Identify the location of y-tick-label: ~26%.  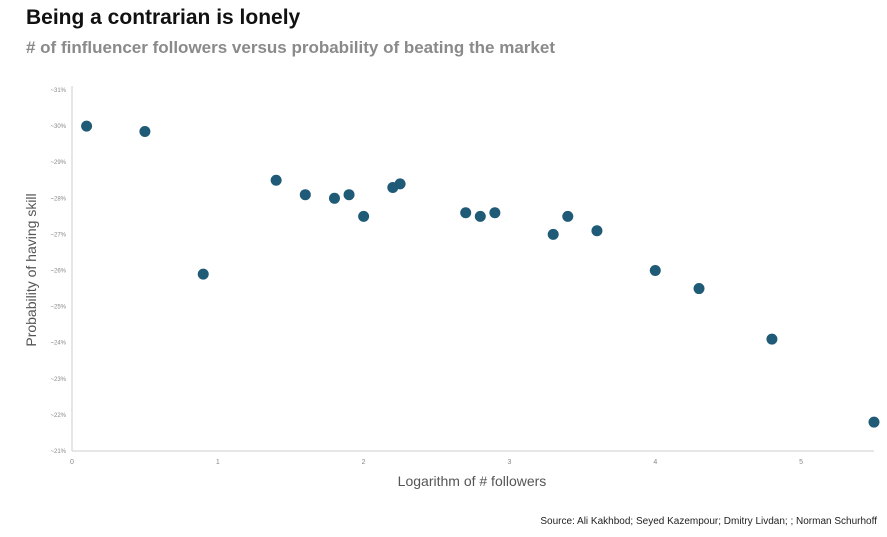
(58, 272).